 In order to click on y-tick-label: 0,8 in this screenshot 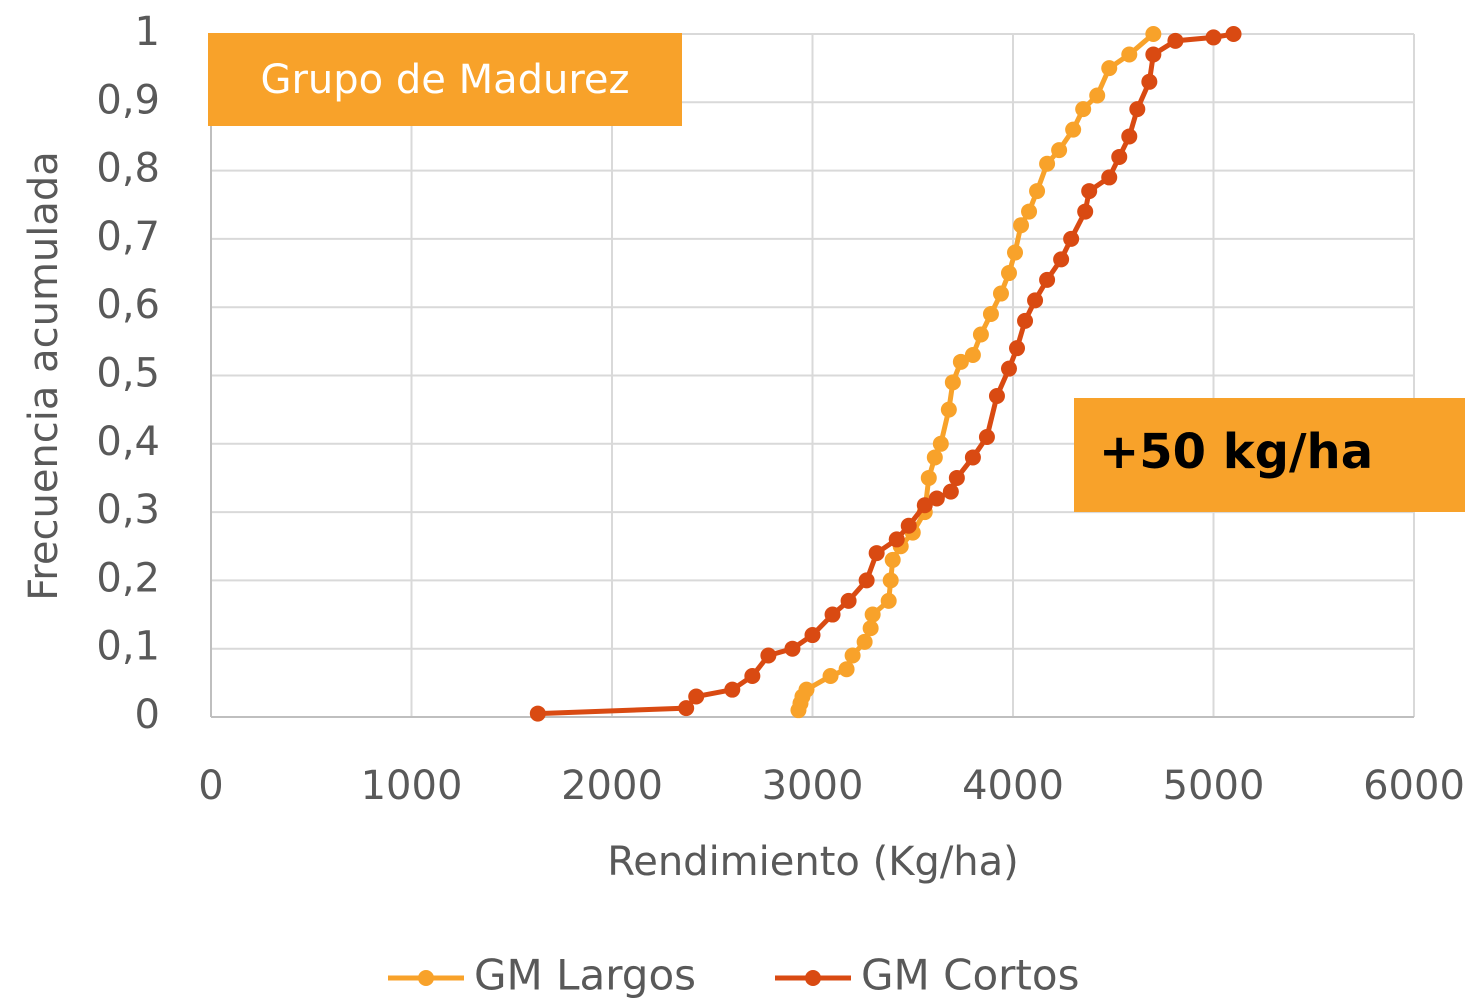, I will do `click(128, 169)`.